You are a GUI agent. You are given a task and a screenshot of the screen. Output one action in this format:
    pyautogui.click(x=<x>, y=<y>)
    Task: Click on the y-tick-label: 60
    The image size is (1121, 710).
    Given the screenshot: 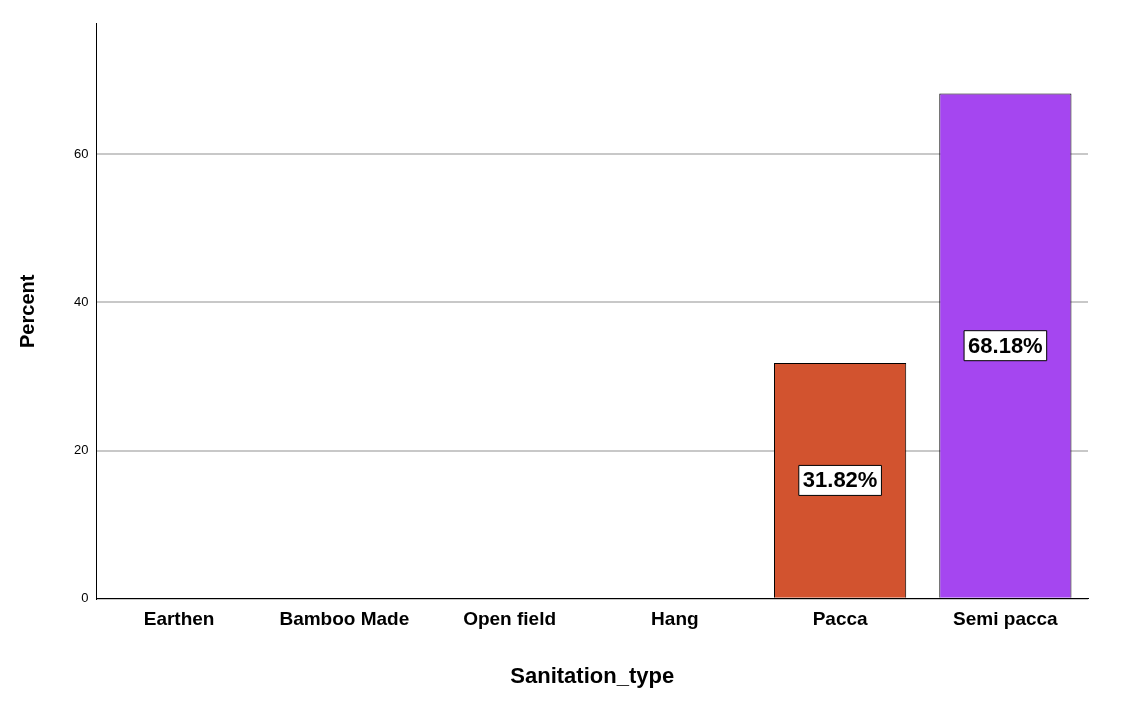 What is the action you would take?
    pyautogui.click(x=81, y=153)
    